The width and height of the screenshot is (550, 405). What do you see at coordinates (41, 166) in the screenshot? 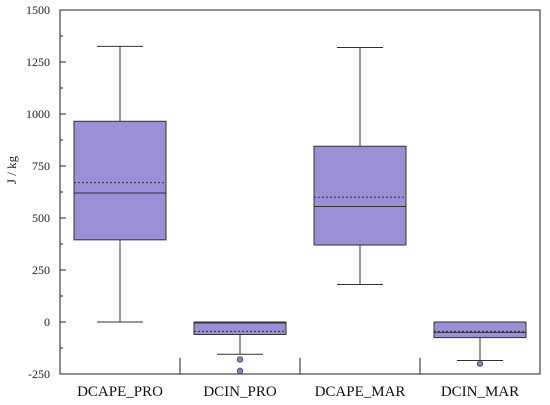
I see `y-tick-label: 750` at bounding box center [41, 166].